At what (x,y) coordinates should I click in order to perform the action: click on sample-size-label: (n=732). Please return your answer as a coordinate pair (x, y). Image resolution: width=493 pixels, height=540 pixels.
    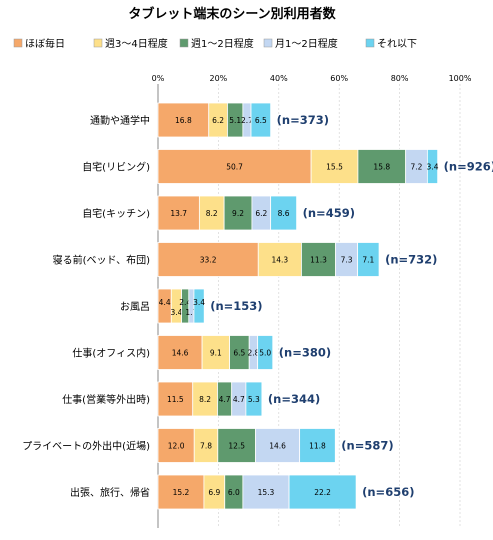
    Looking at the image, I should click on (411, 260).